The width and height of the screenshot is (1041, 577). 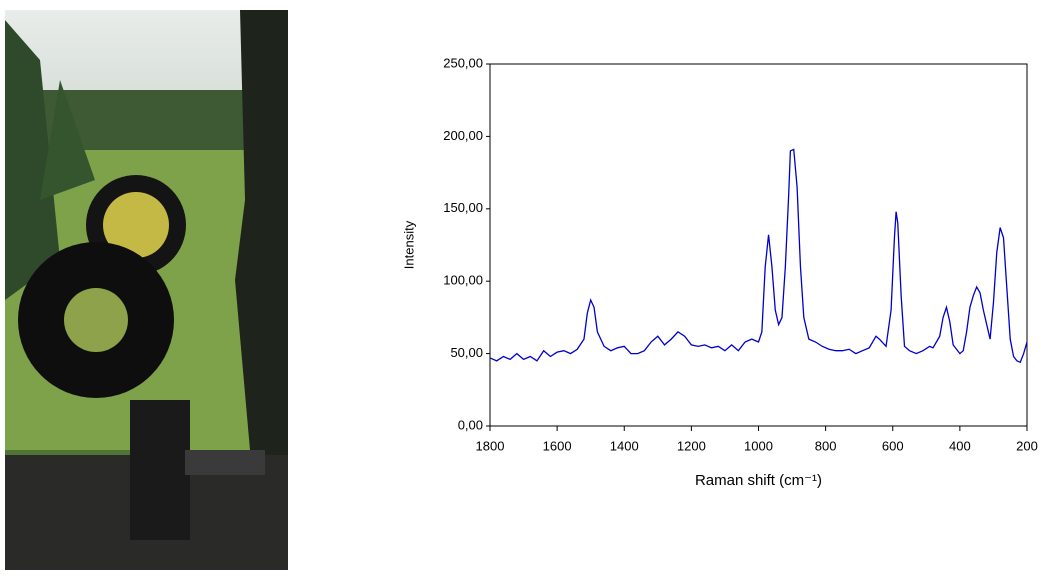 I want to click on x-tick-label: 800, so click(x=826, y=445).